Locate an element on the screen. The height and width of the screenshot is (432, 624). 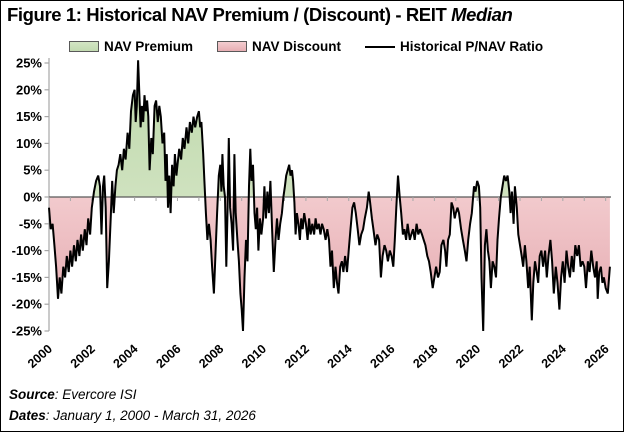
source-line: Source: Evercore ISI is located at coordinates (132, 394).